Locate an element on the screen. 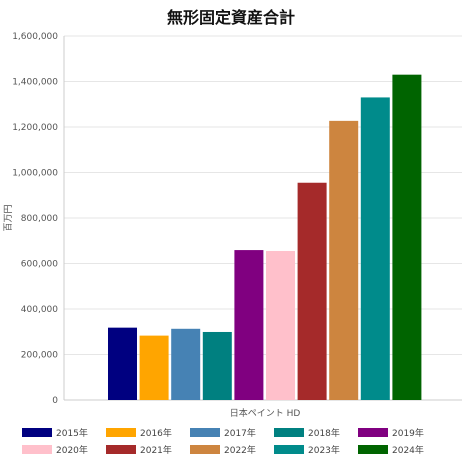 The height and width of the screenshot is (462, 462). y-tick-label: 200,000 is located at coordinates (39, 356).